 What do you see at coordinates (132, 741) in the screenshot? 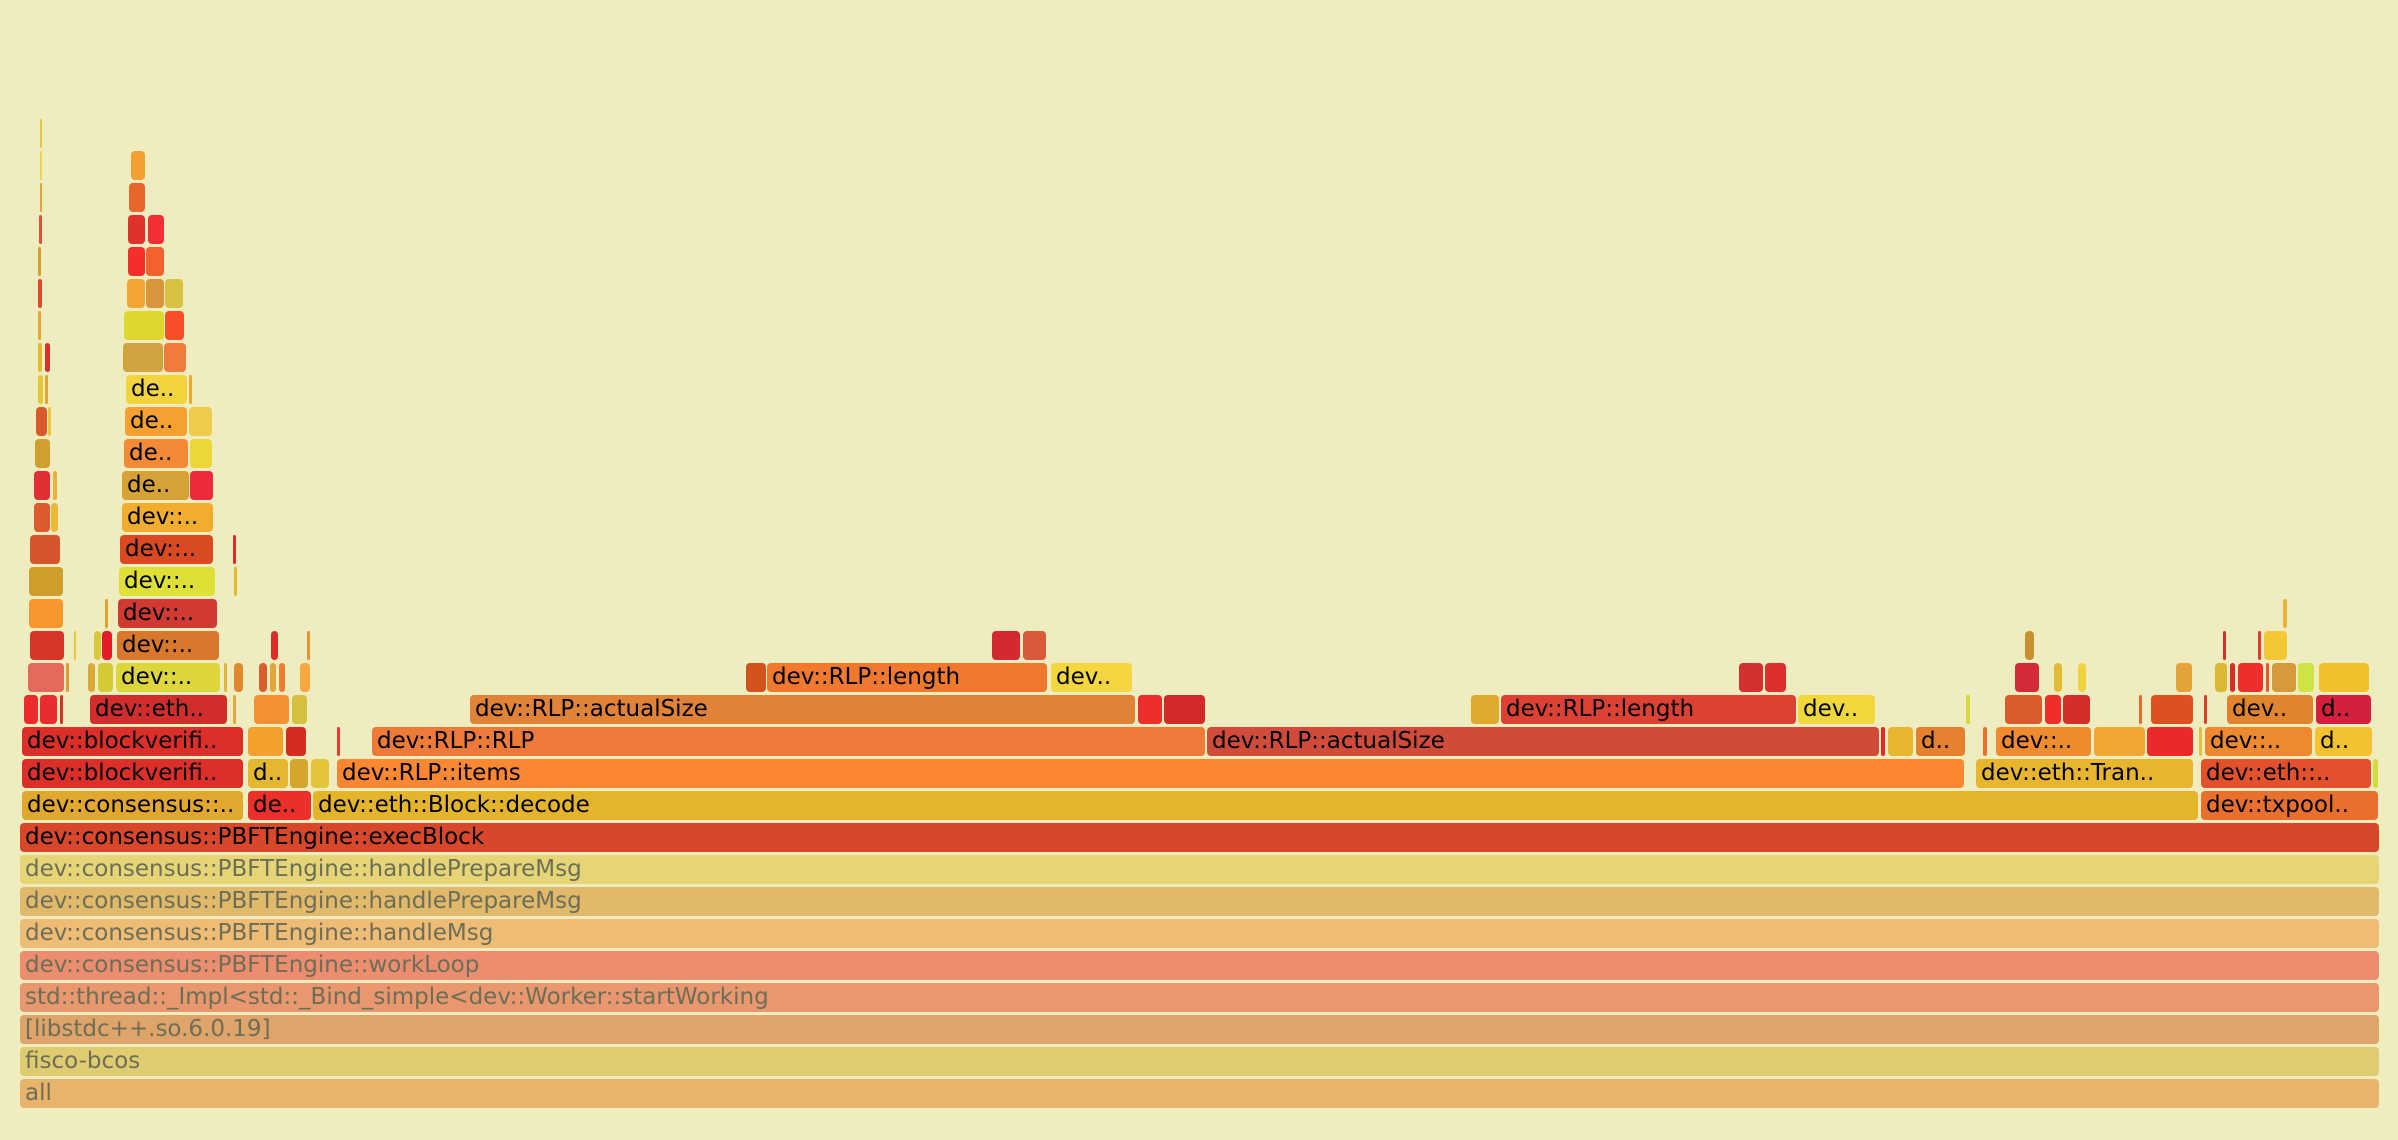
I see `stack-frame: dev::blockverifi..` at bounding box center [132, 741].